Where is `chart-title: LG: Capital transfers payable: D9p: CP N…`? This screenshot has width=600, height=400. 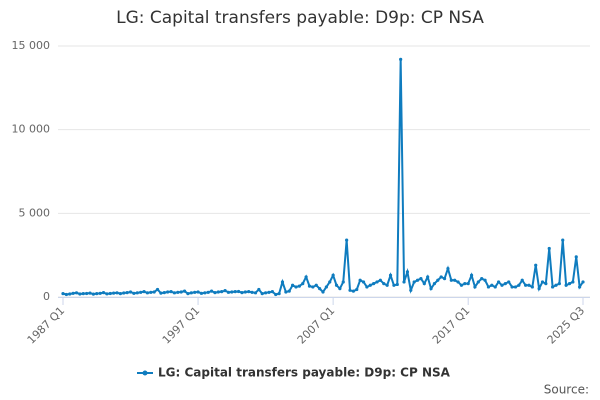
chart-title: LG: Capital transfers payable: D9p: CP N… is located at coordinates (300, 18).